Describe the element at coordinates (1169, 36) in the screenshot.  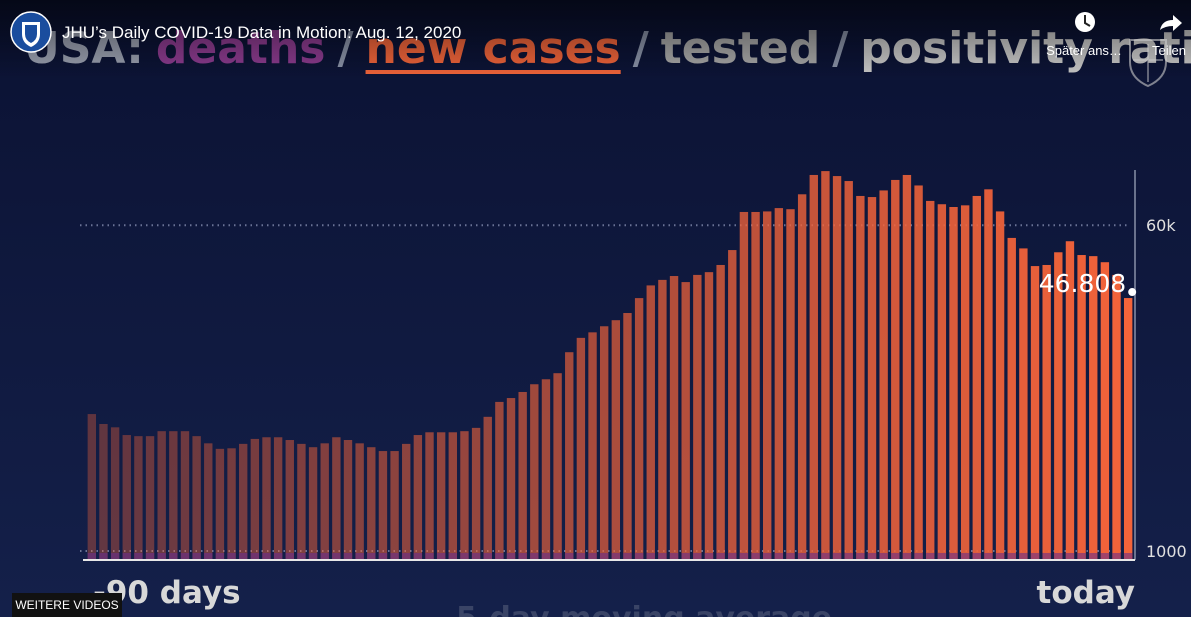
I see `share: Teilen` at that location.